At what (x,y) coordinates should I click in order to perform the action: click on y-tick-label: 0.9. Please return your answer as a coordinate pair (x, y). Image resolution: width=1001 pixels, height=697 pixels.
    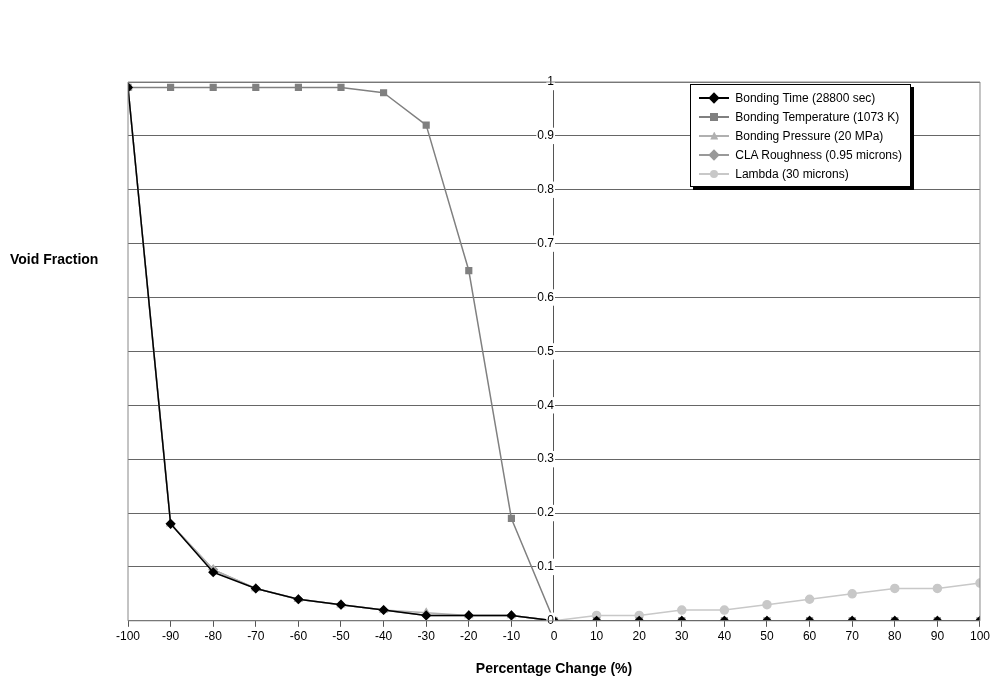
    Looking at the image, I should click on (546, 135).